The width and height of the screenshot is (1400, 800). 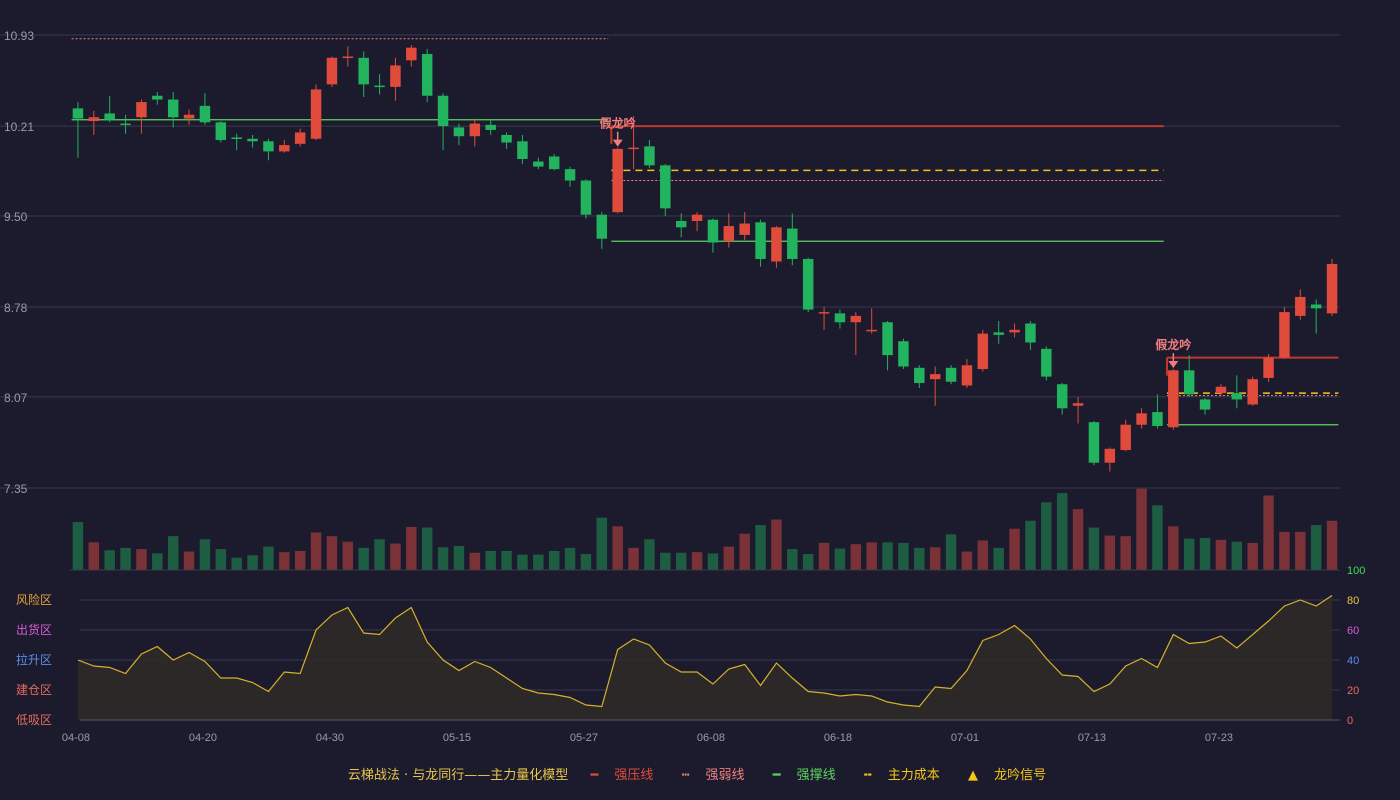 What do you see at coordinates (838, 738) in the screenshot?
I see `x-tick-label: 06-18` at bounding box center [838, 738].